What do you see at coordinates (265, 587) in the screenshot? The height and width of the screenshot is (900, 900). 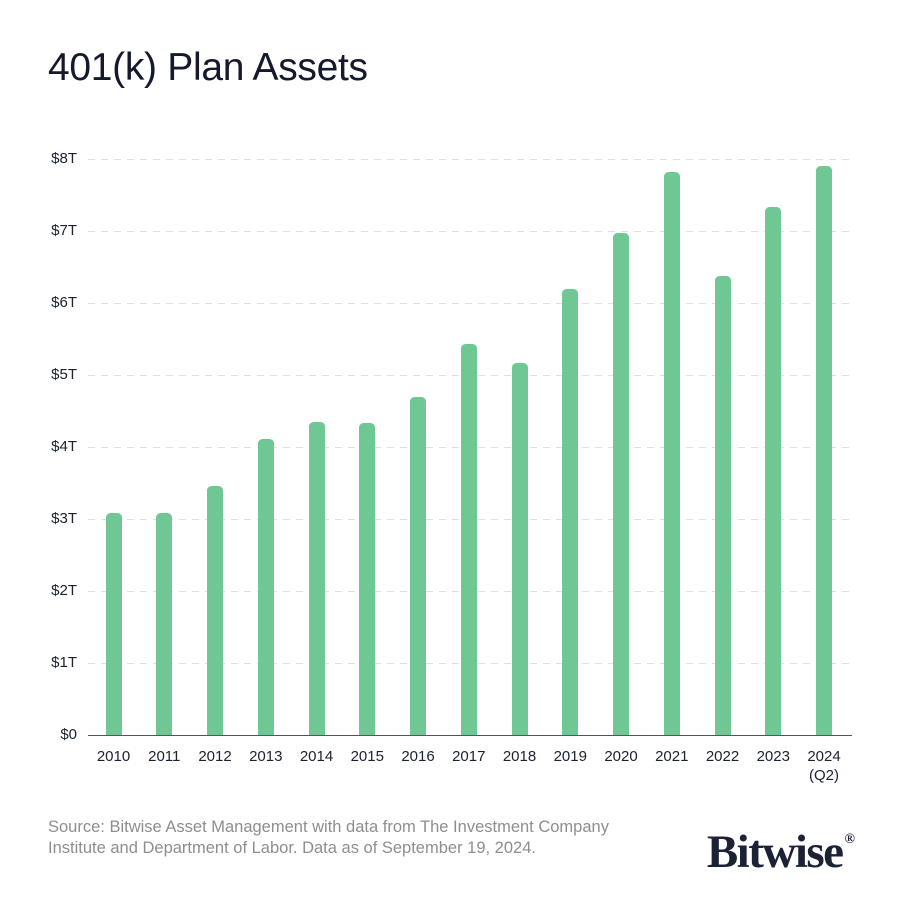 I see `bar-2013` at bounding box center [265, 587].